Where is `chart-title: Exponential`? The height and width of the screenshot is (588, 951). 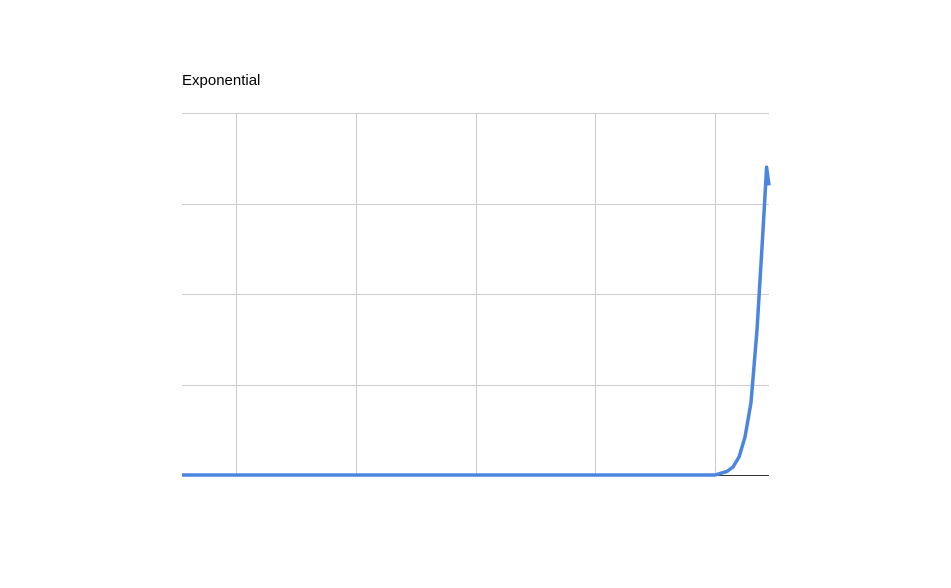 chart-title: Exponential is located at coordinates (221, 80).